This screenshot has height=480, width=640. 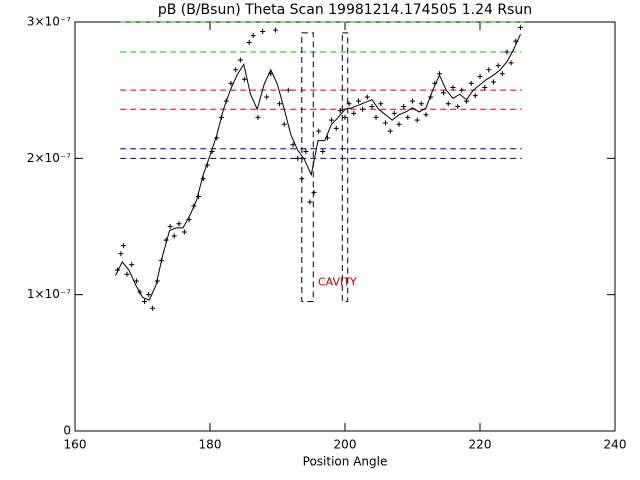 What do you see at coordinates (49, 294) in the screenshot?
I see `y-tick-label: 1×10⁻⁷` at bounding box center [49, 294].